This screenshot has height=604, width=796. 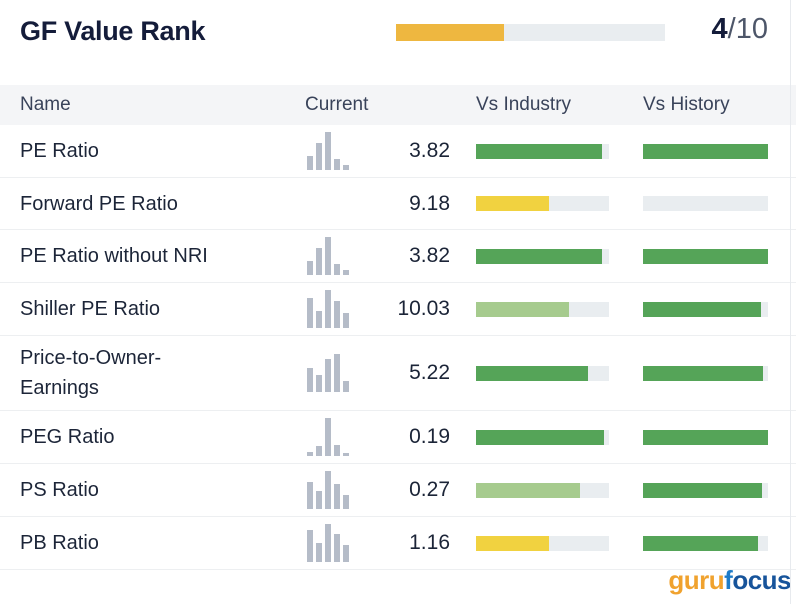 What do you see at coordinates (398, 490) in the screenshot?
I see `table-row: PS Ratio 0.27` at bounding box center [398, 490].